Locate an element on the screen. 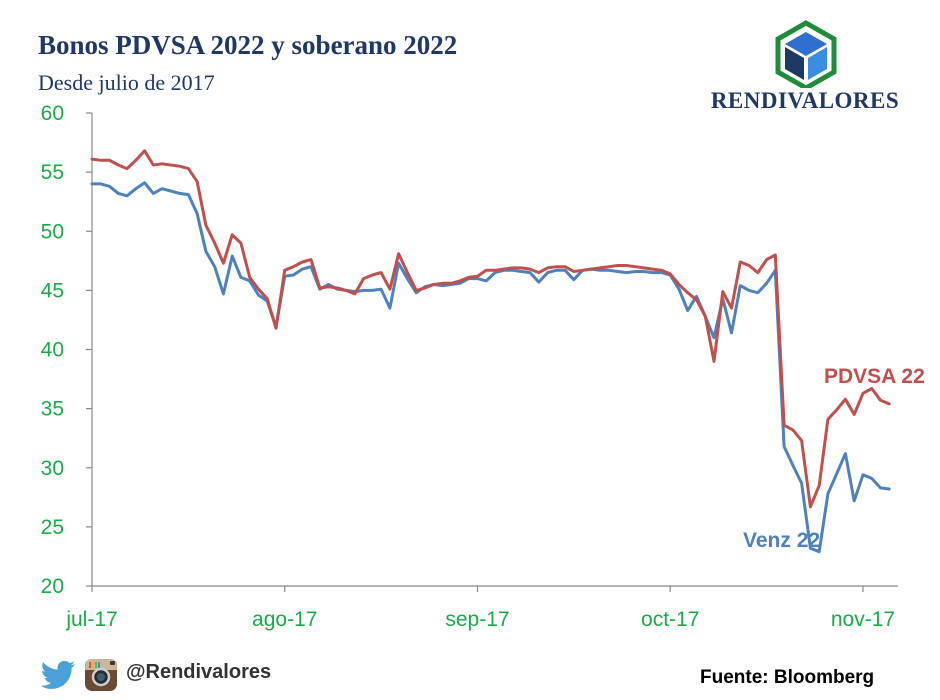 The image size is (940, 700). y-tick-label: 40 is located at coordinates (52, 350).